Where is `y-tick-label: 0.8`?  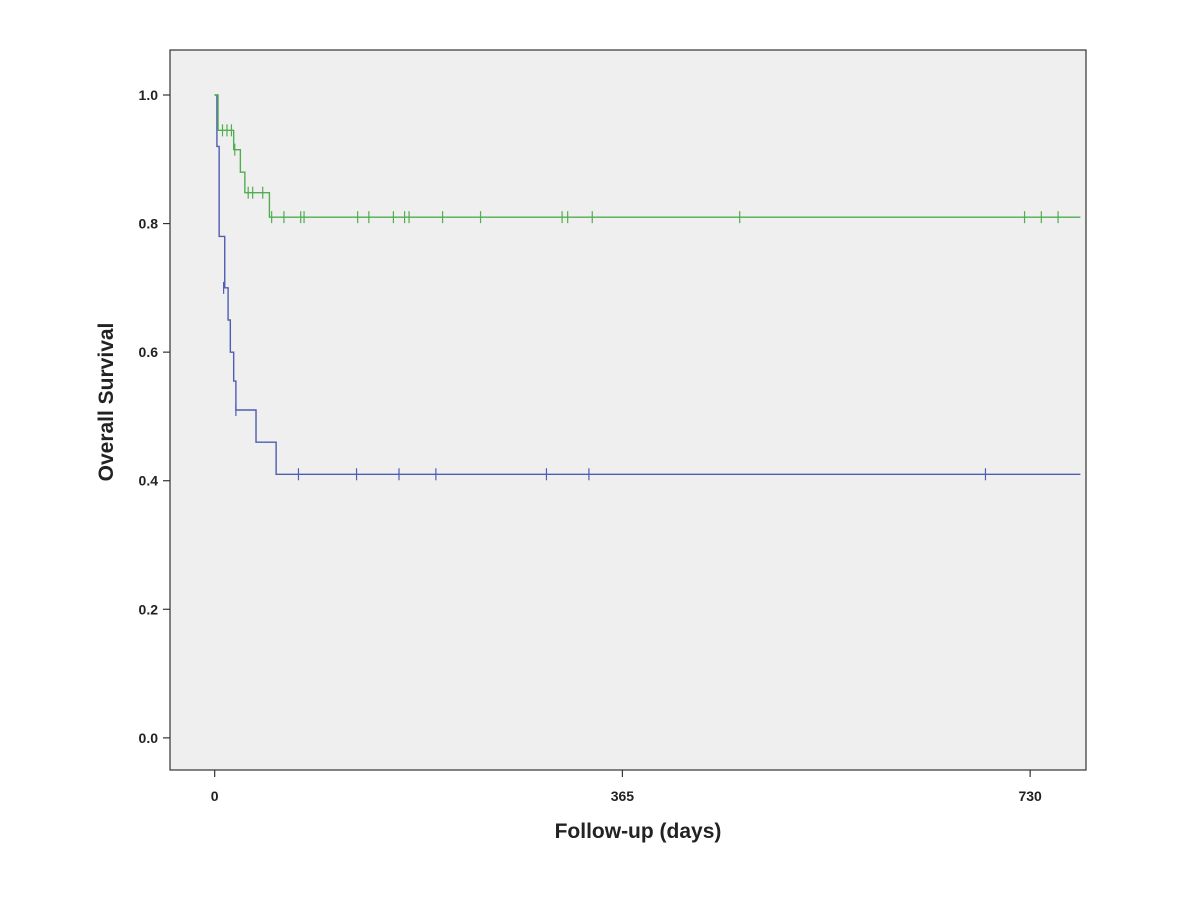
y-tick-label: 0.8 is located at coordinates (149, 224).